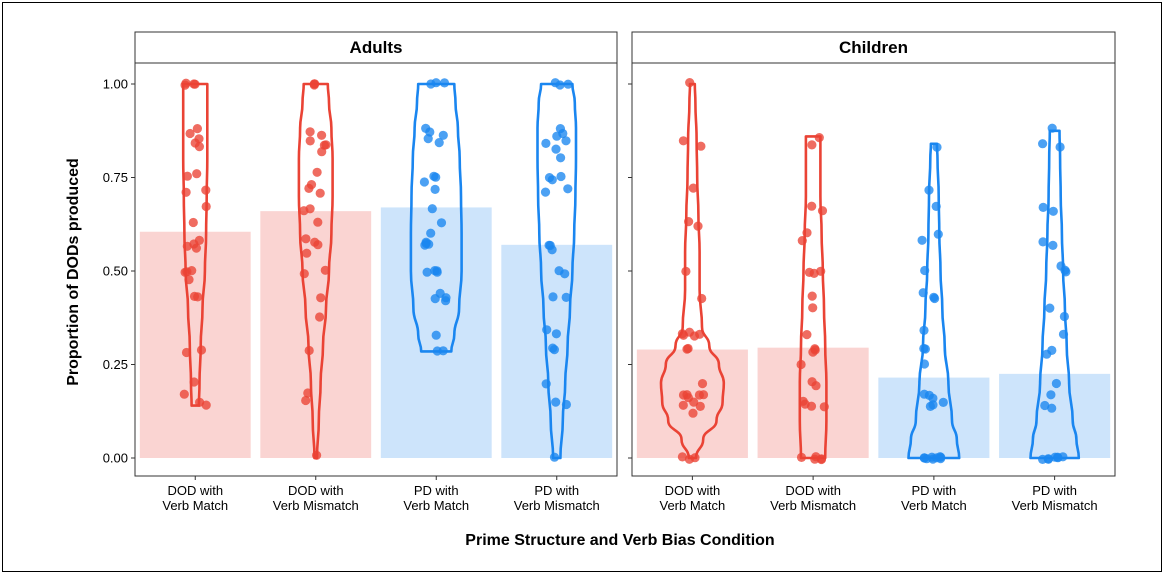  What do you see at coordinates (619, 540) in the screenshot?
I see `x-axis-title: Prime Structure and Verb Bias Condition` at bounding box center [619, 540].